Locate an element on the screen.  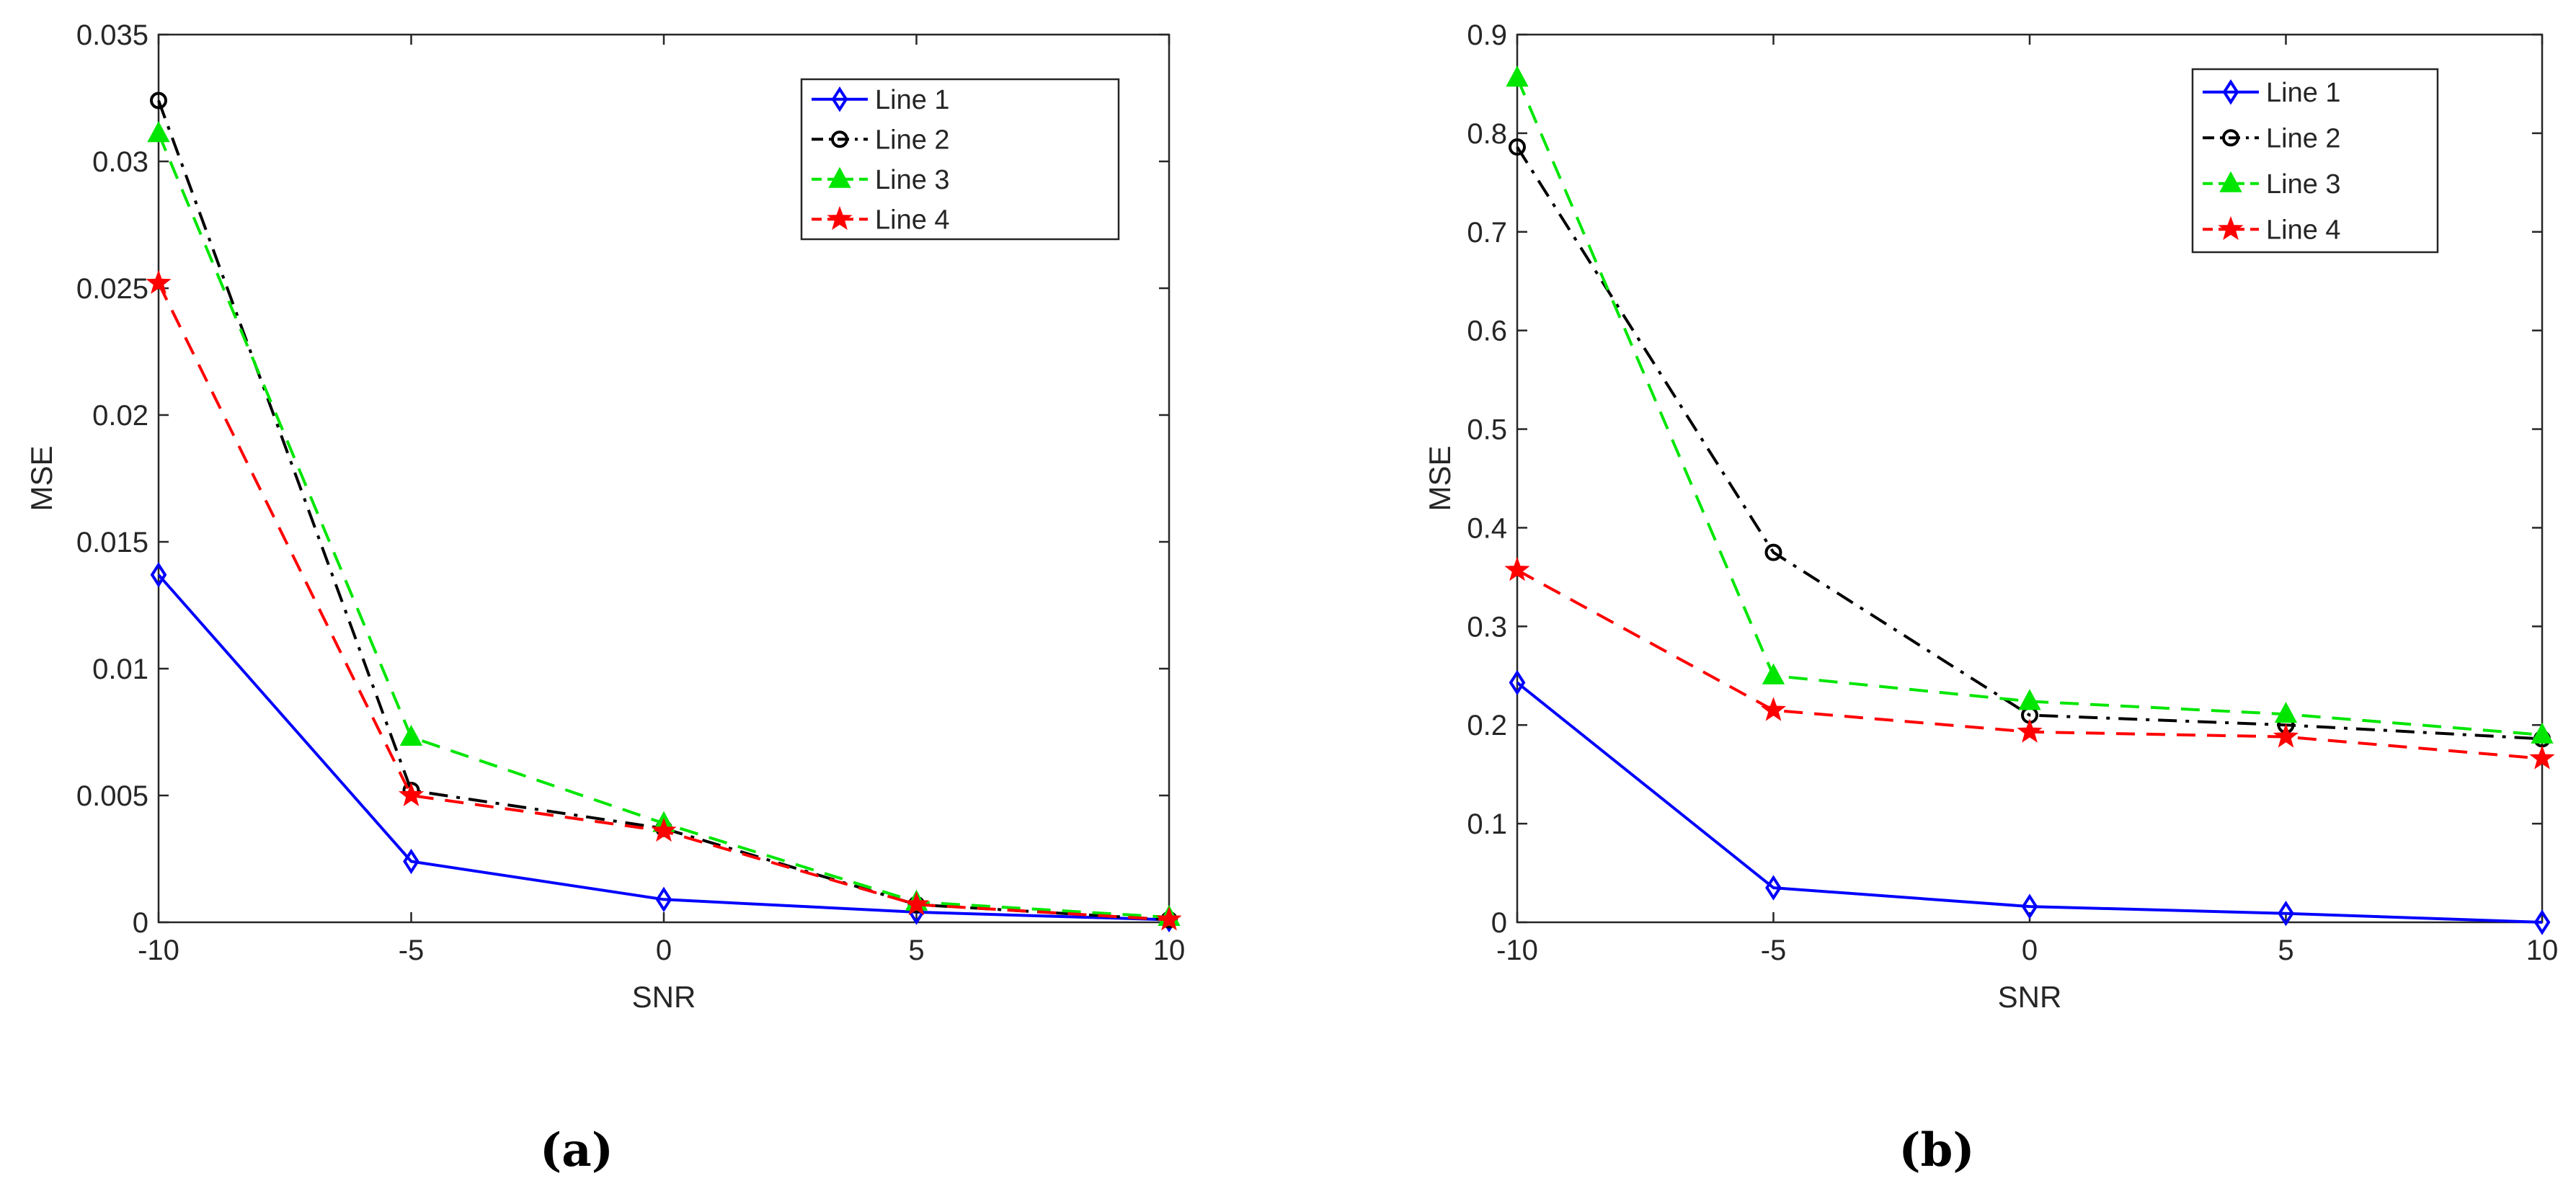
y-tick-label: 0.9 is located at coordinates (1487, 35).